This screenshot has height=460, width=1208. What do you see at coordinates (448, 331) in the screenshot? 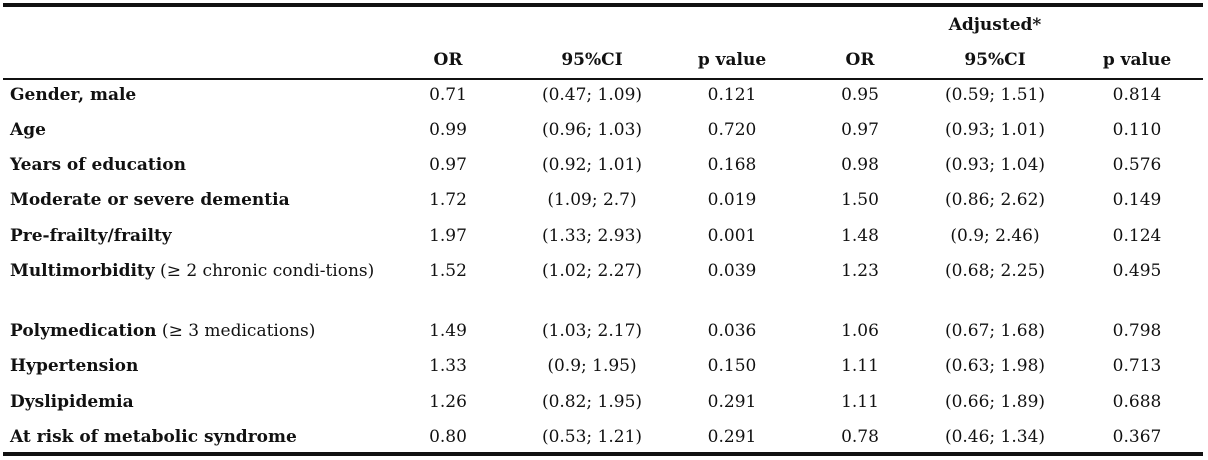
I see `cell-or: 1.49` at bounding box center [448, 331].